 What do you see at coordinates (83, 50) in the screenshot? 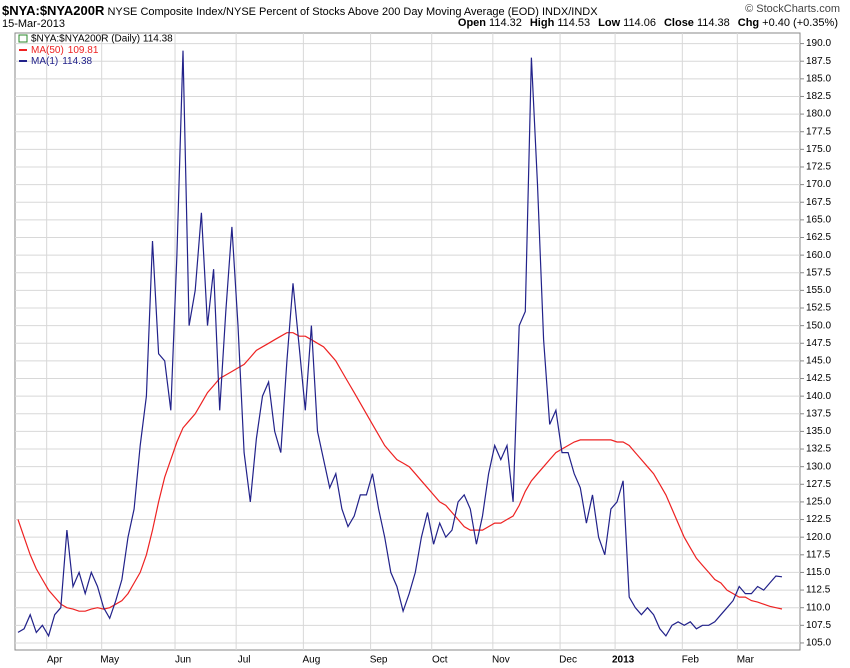
I see `legend-value: 109.81` at bounding box center [83, 50].